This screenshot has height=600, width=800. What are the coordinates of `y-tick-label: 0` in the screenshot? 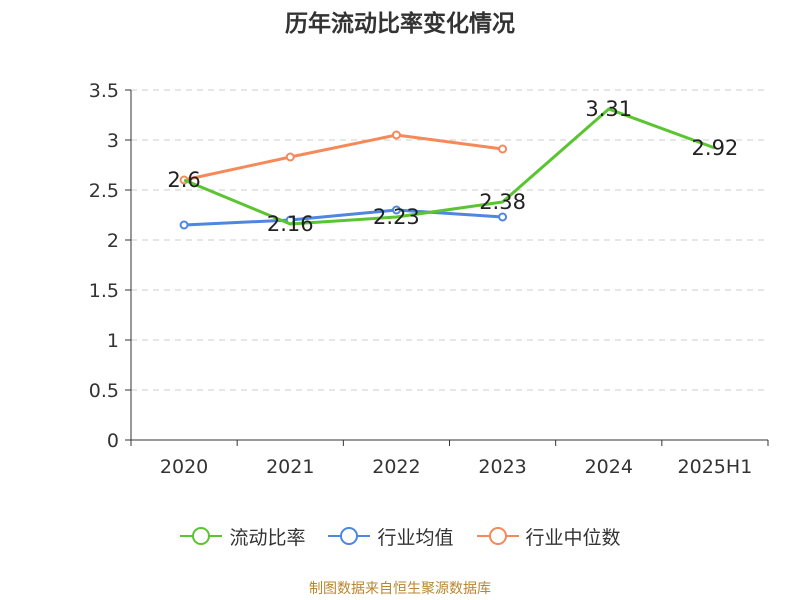 It's located at (113, 441).